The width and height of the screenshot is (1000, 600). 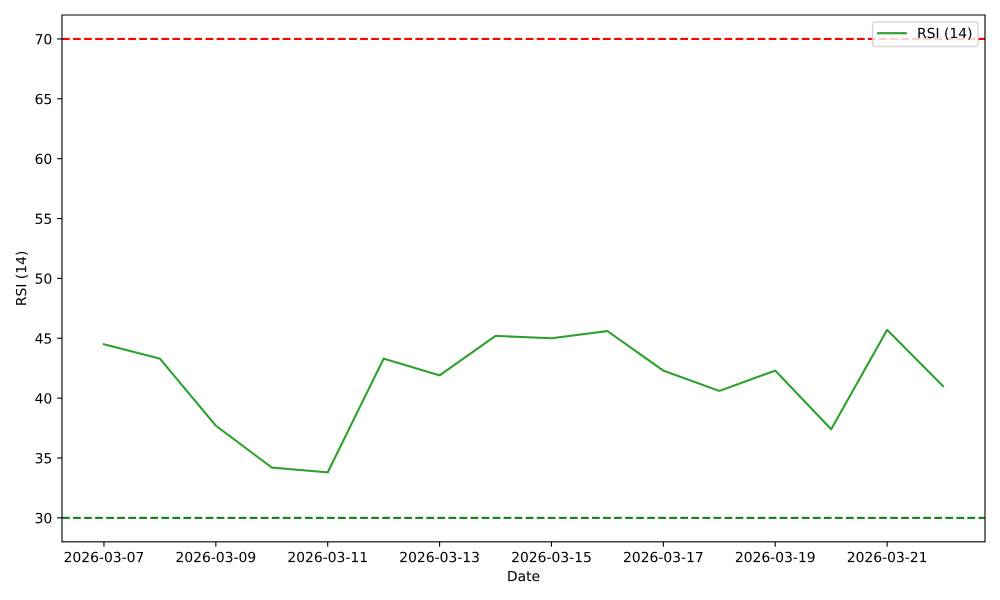 What do you see at coordinates (22, 278) in the screenshot?
I see `y-axis-title: RSI (14)` at bounding box center [22, 278].